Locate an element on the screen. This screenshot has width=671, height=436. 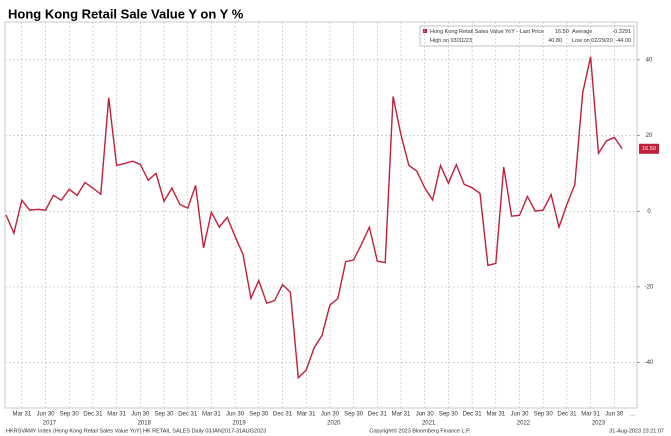
legend-average: -0.3291 is located at coordinates (621, 32).